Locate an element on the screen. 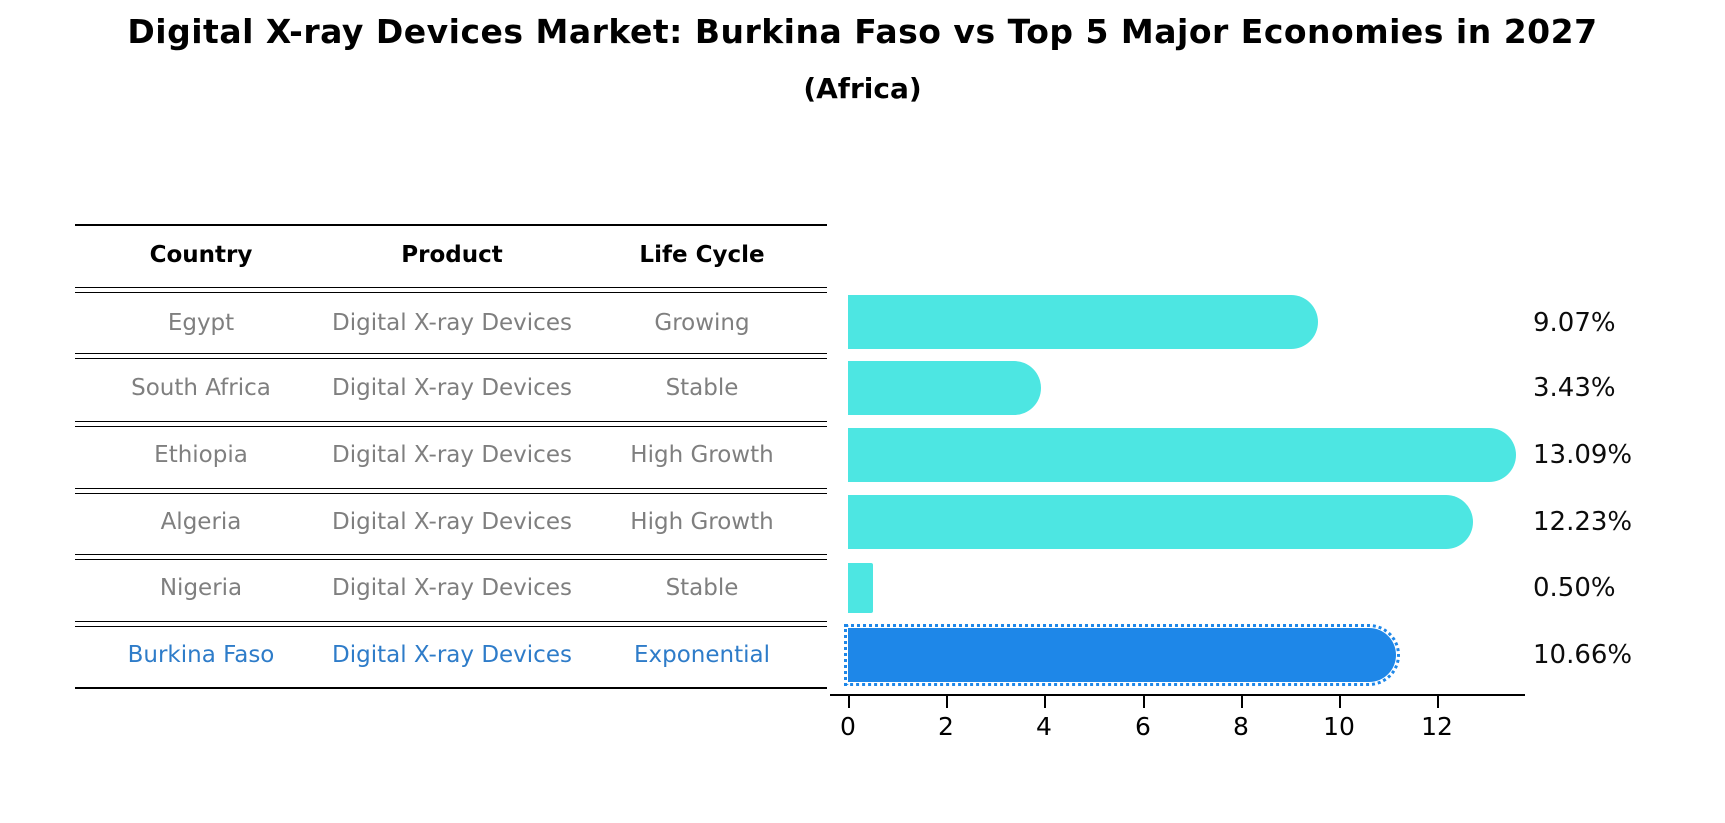 The width and height of the screenshot is (1725, 823). cell-country: Egypt is located at coordinates (201, 323).